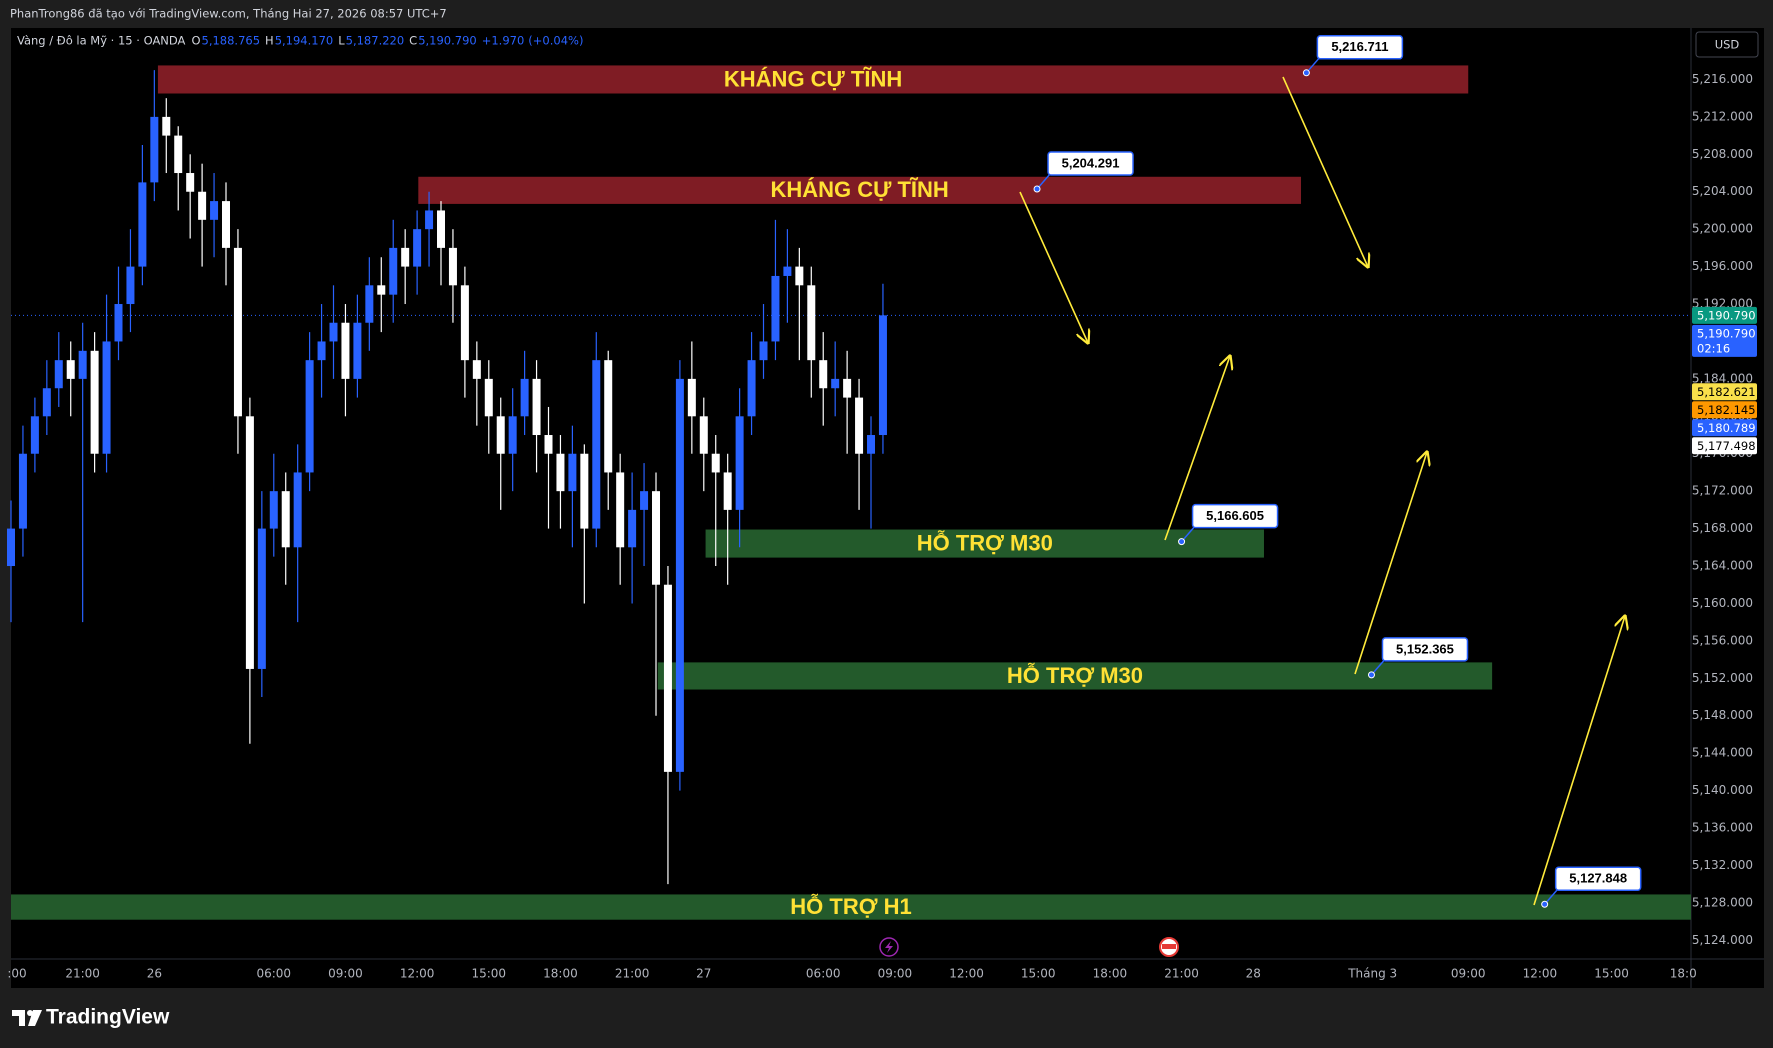 Image resolution: width=1773 pixels, height=1048 pixels. Describe the element at coordinates (1253, 974) in the screenshot. I see `x-tick-label: 28` at that location.